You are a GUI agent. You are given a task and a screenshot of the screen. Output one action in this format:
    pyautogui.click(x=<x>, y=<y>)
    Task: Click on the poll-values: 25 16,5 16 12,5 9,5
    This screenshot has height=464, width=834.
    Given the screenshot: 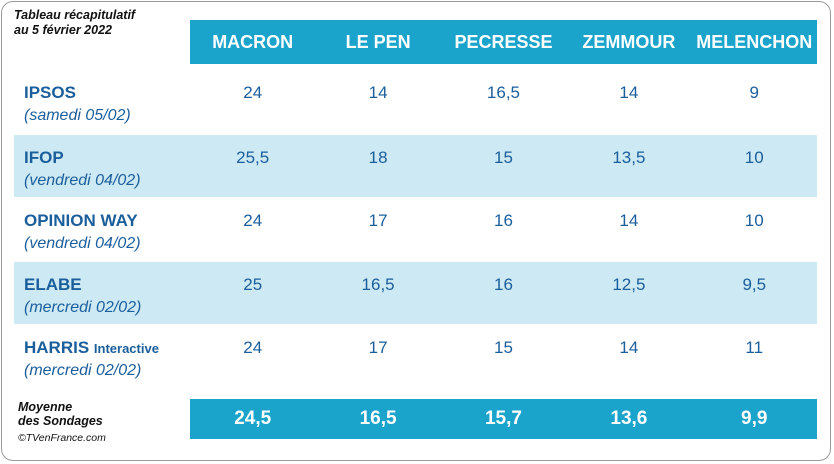 What is the action you would take?
    pyautogui.click(x=503, y=285)
    